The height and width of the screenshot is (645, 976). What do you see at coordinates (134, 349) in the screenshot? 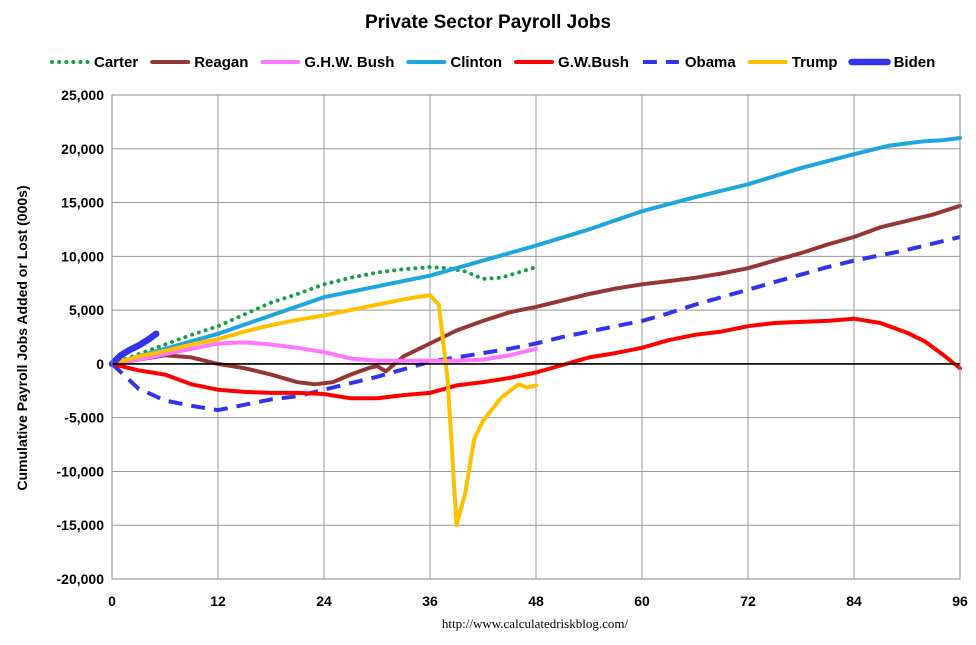
I see `series-line-biden` at bounding box center [134, 349].